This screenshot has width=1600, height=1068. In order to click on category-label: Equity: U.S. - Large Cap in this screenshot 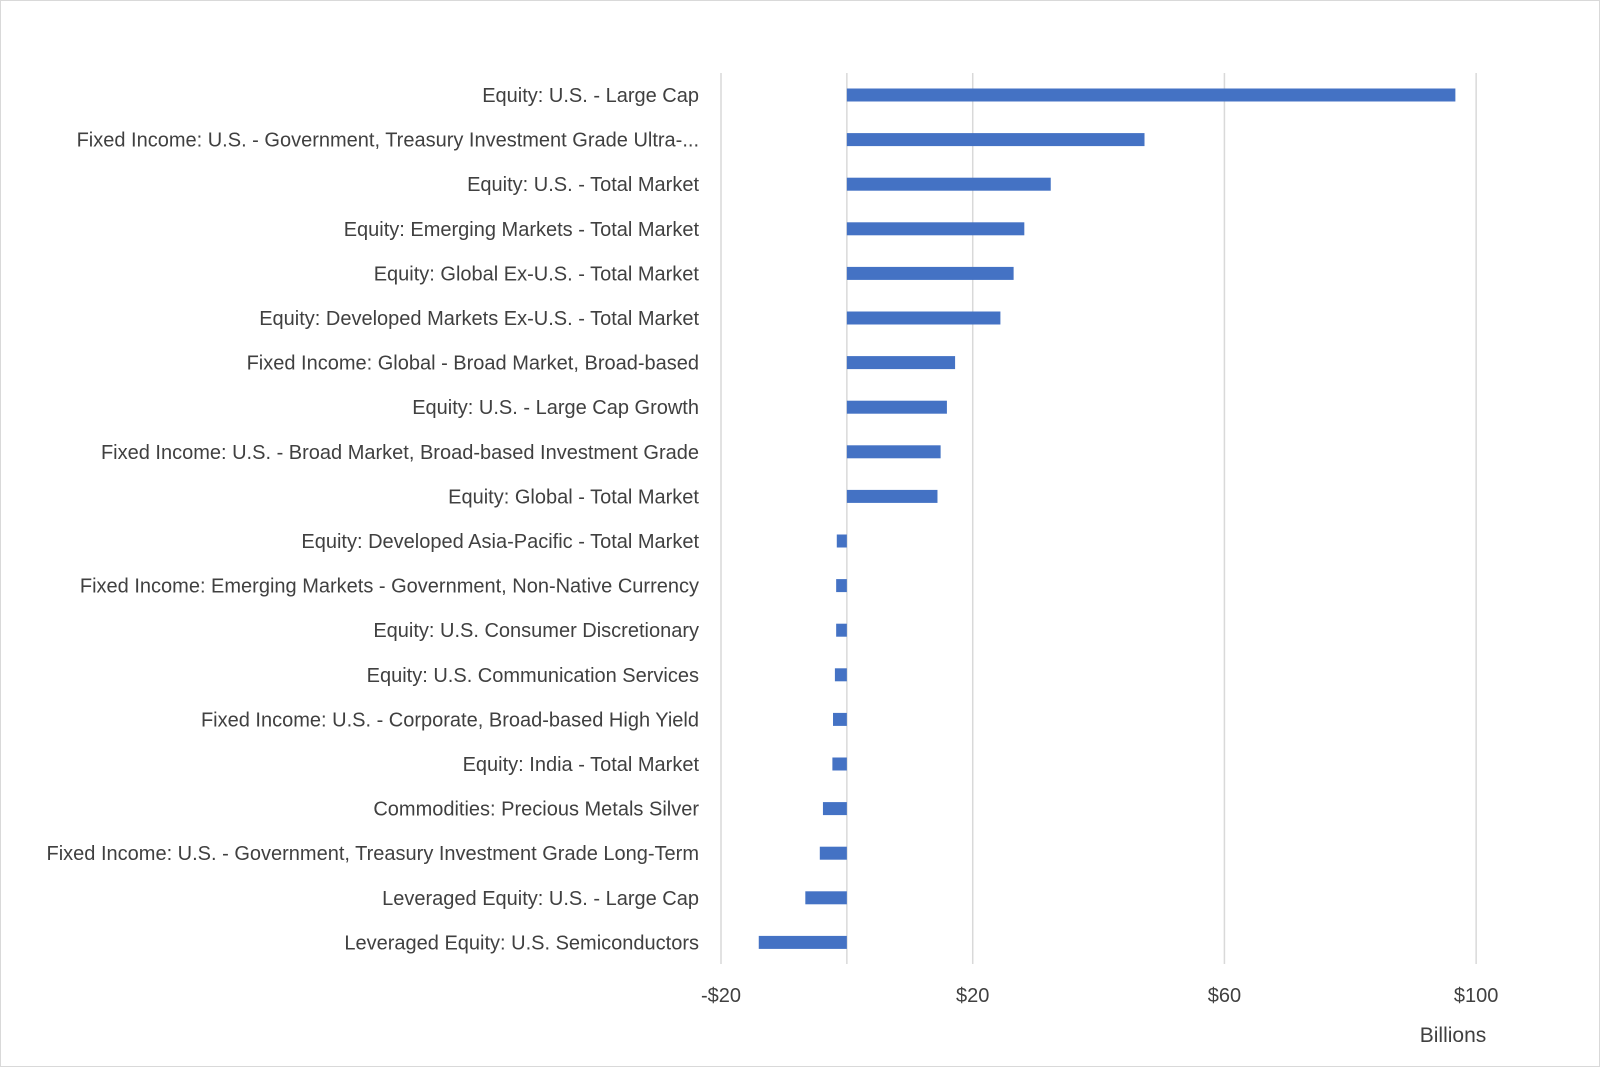, I will do `click(590, 96)`.